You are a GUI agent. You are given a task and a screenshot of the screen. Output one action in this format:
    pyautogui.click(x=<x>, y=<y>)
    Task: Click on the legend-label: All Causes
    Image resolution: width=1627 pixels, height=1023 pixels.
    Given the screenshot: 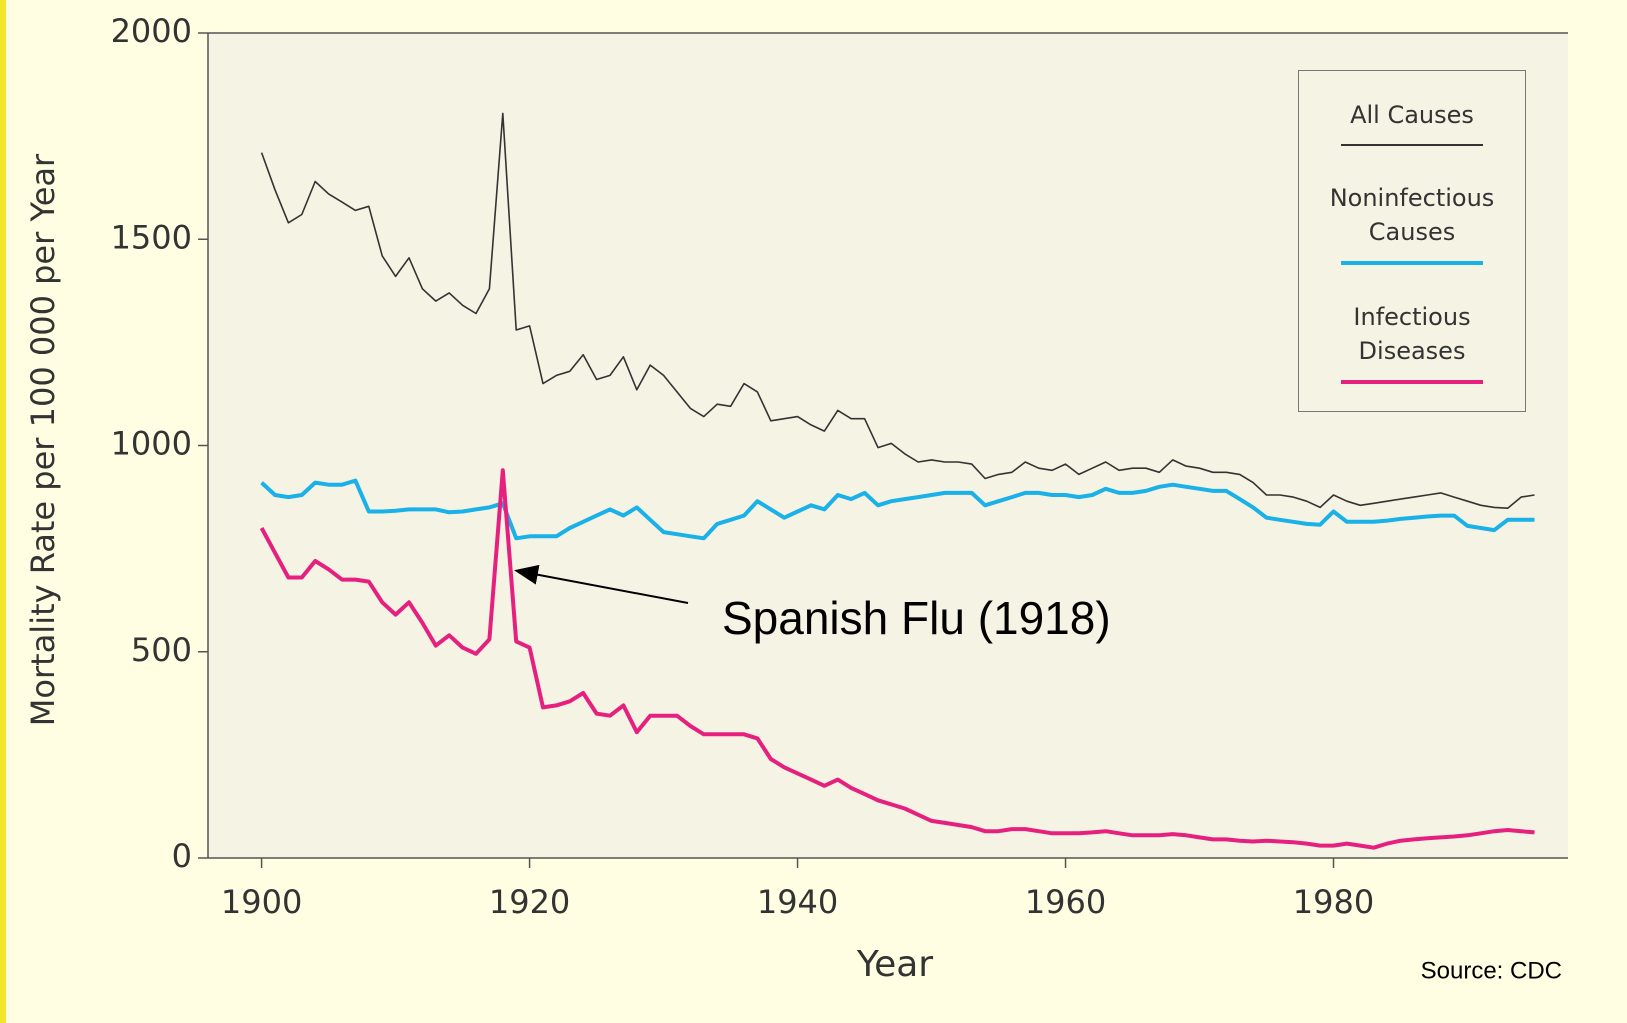 What is the action you would take?
    pyautogui.click(x=1412, y=115)
    